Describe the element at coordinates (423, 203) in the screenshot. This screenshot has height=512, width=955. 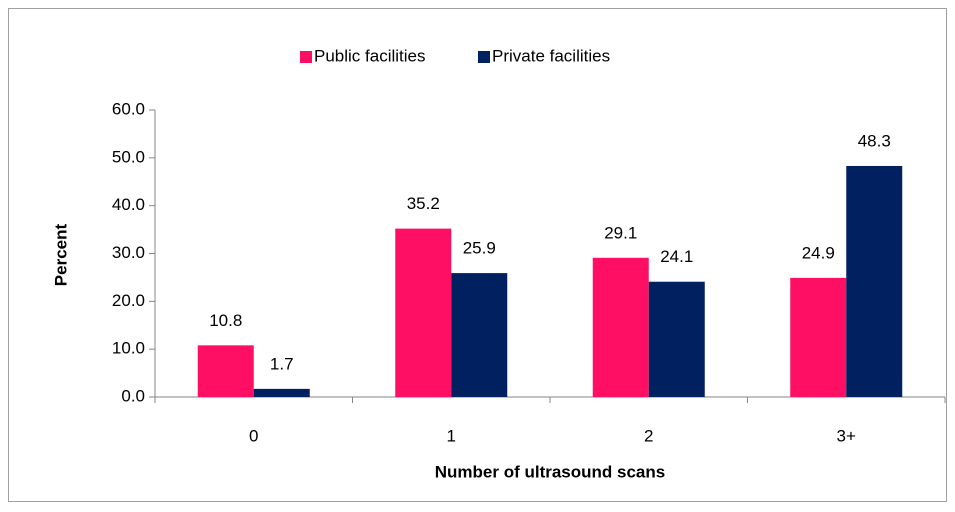
I see `data-label: 35.2` at that location.